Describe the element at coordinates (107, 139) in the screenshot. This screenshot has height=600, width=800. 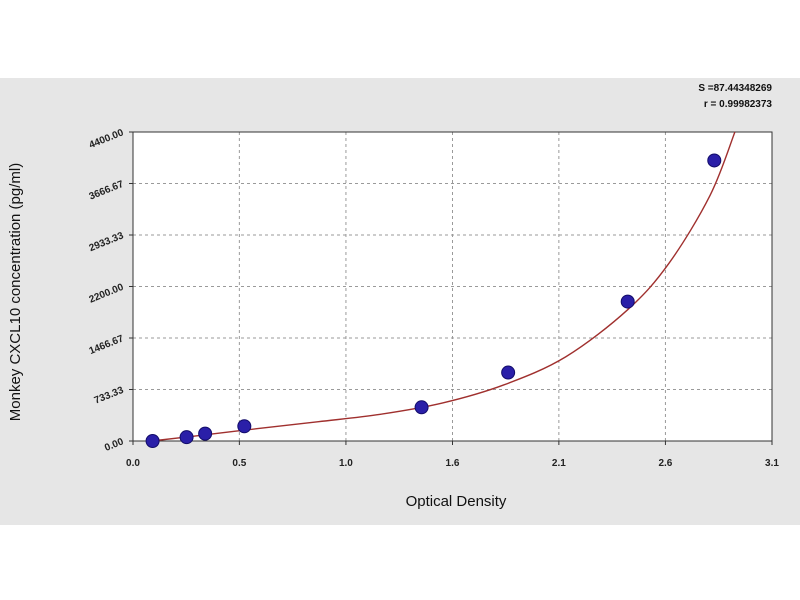
I see `y-tick-label: 4400.00` at that location.